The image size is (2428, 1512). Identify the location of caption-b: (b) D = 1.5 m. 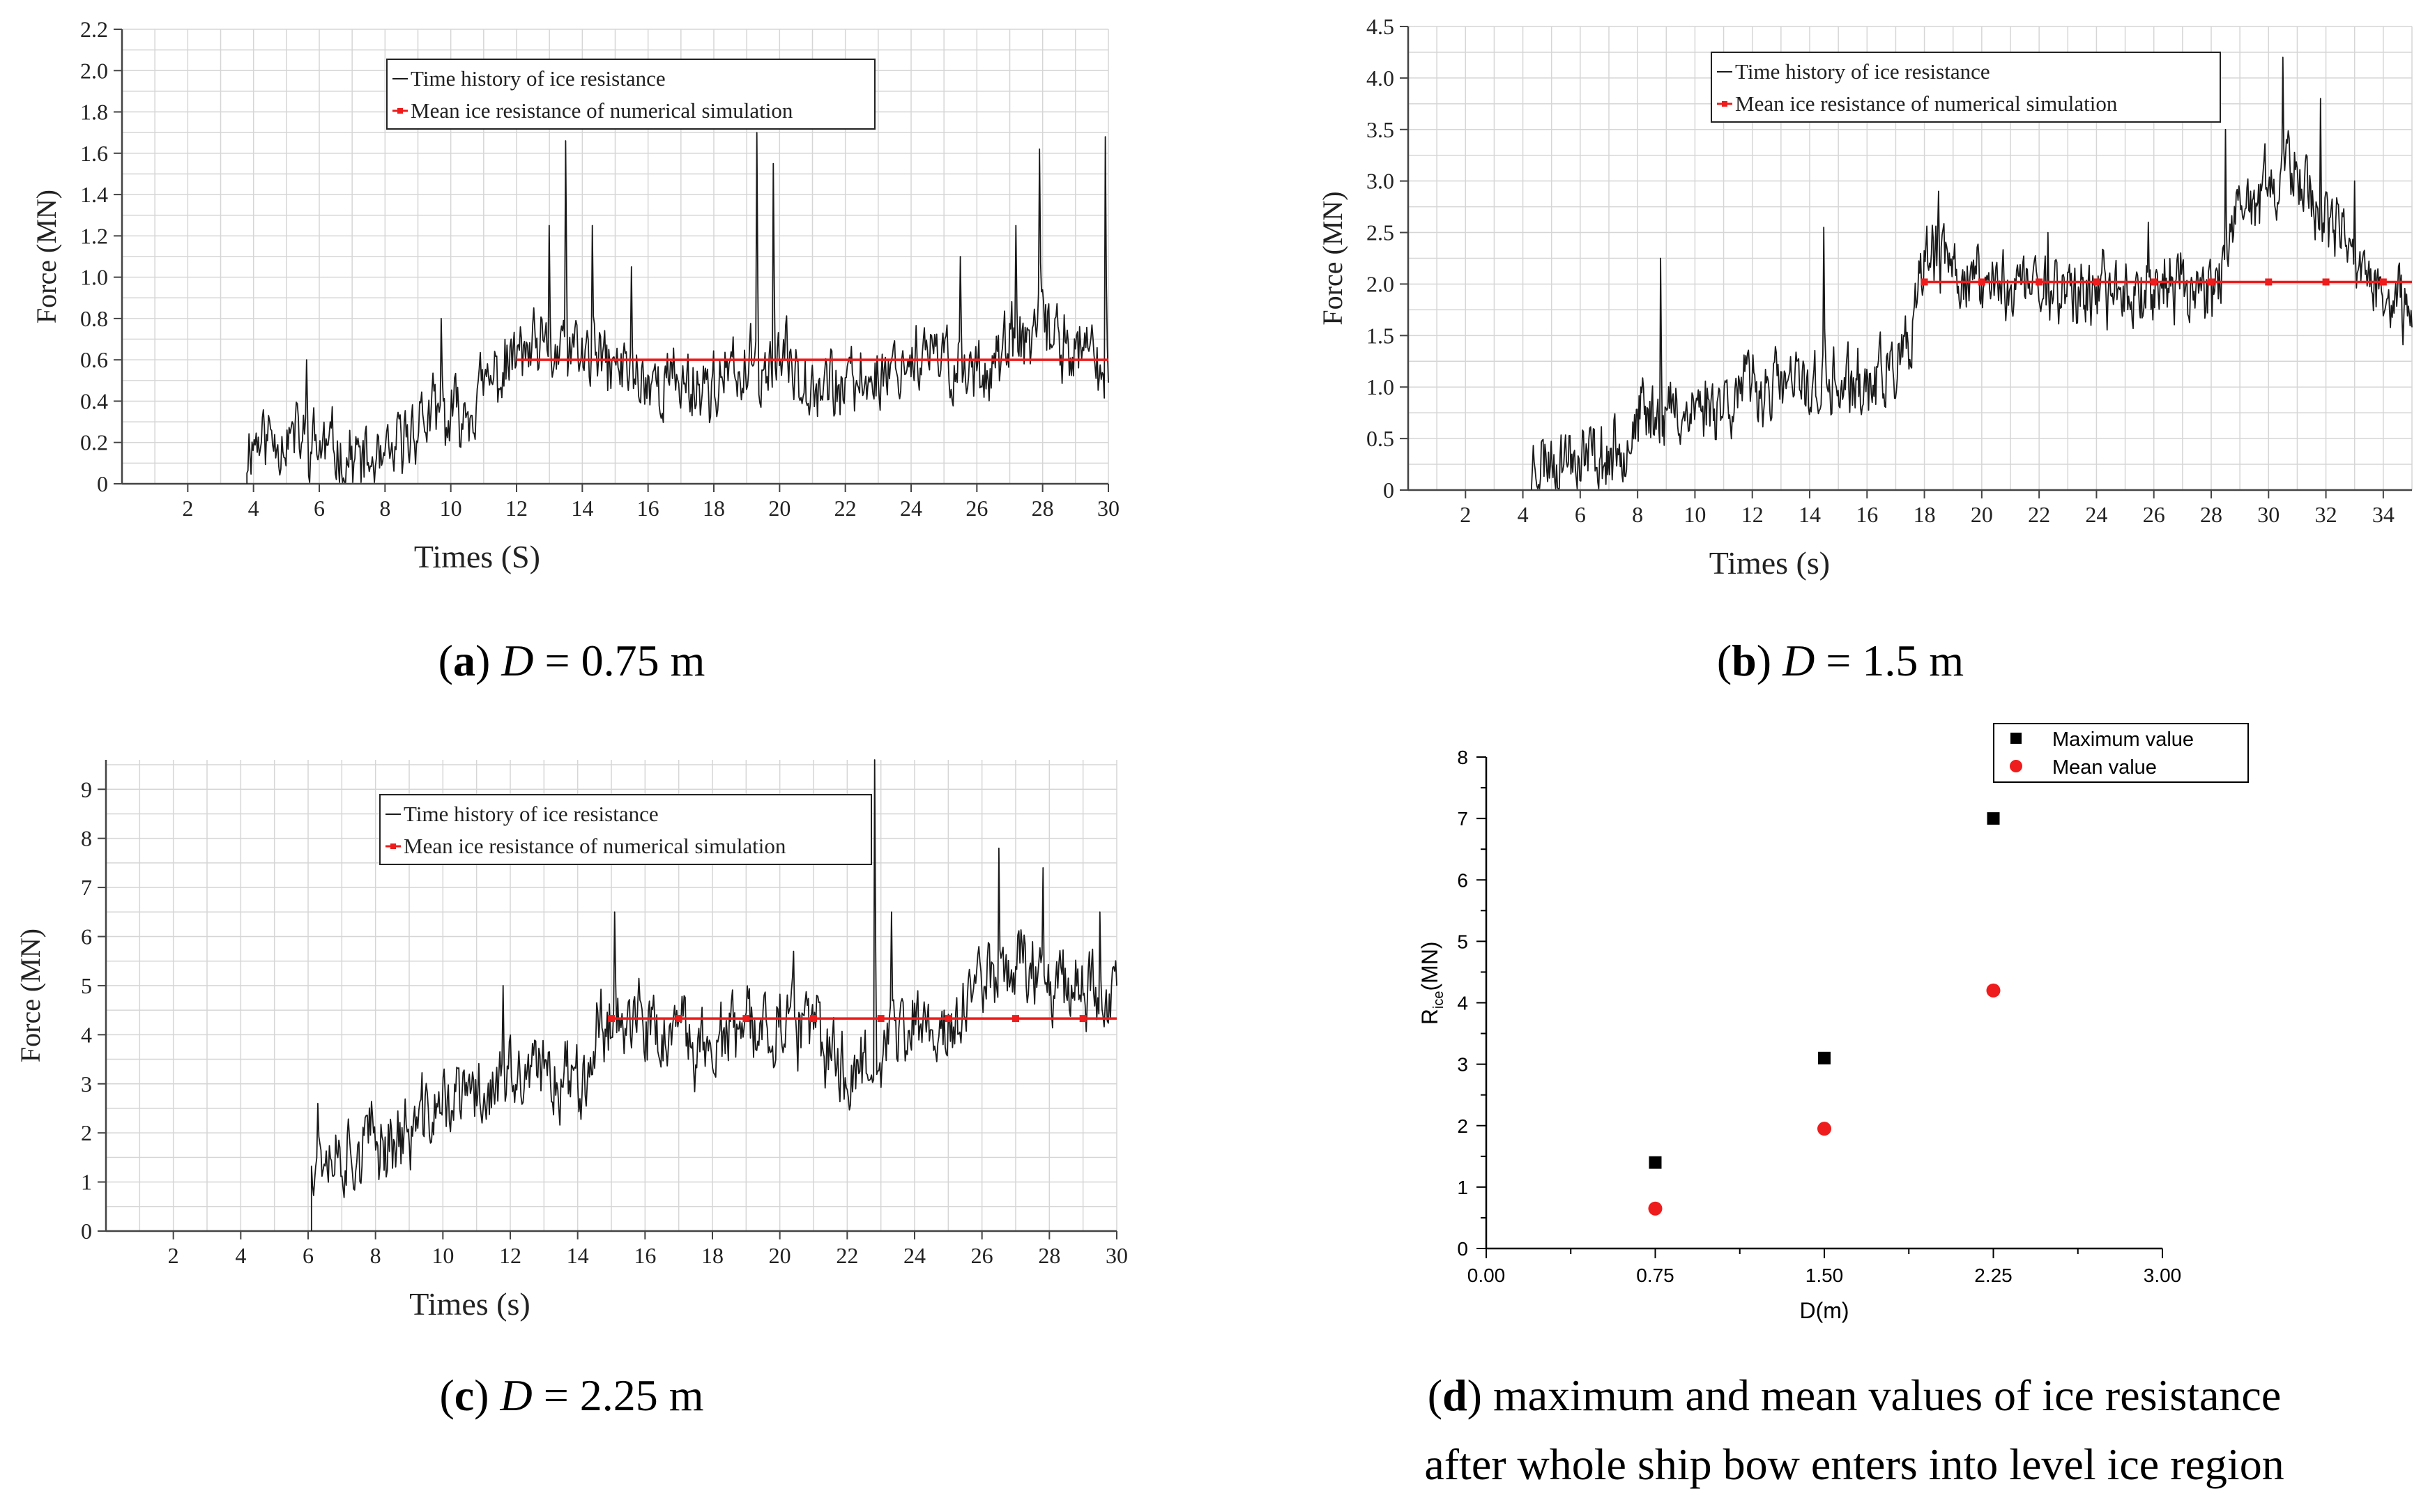
(1840, 660).